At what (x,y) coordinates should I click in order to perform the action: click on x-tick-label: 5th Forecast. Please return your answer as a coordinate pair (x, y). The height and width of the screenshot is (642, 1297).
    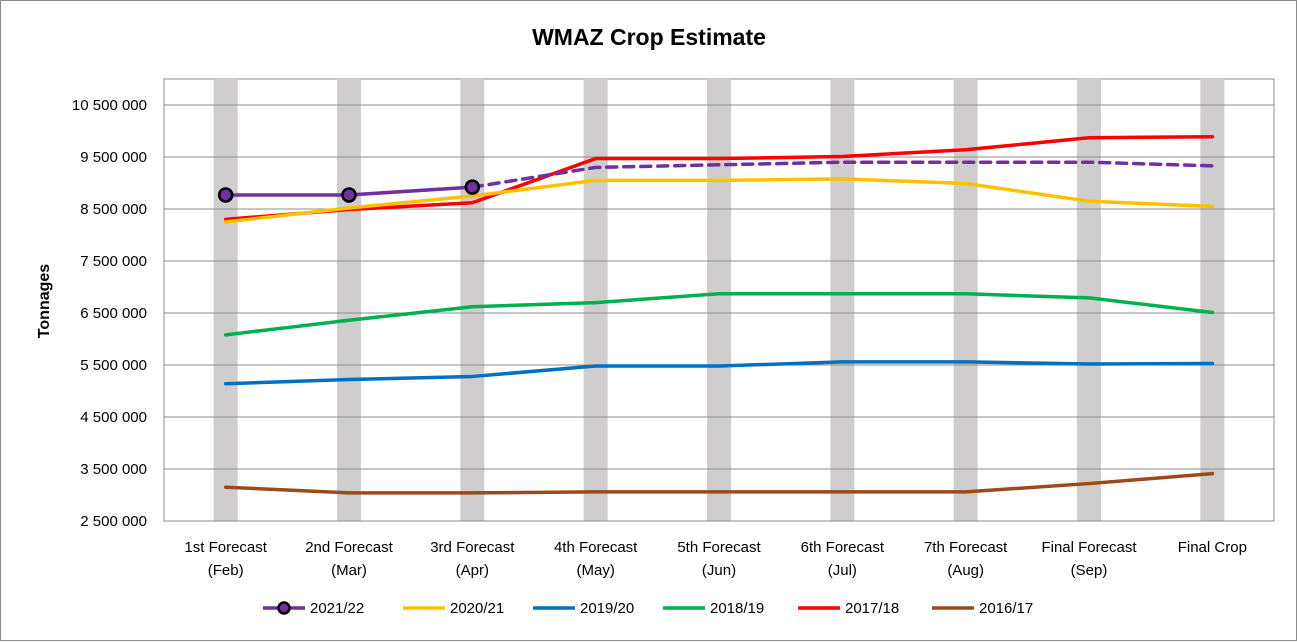
    Looking at the image, I should click on (719, 547).